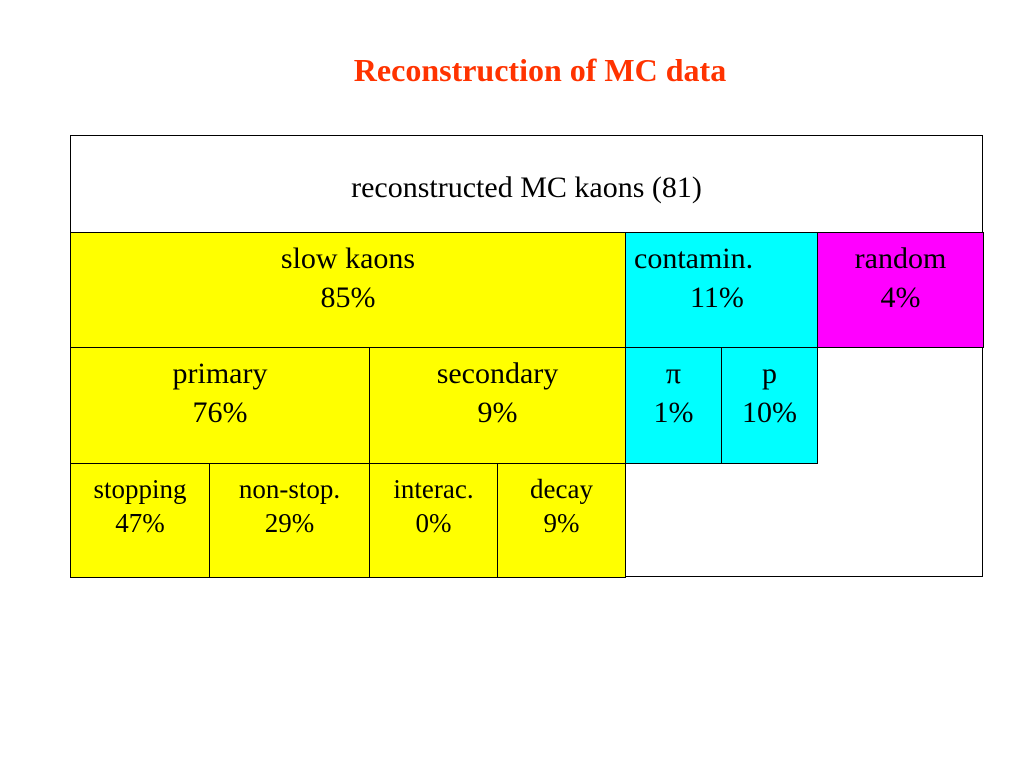  I want to click on contamin-value: 11%, so click(717, 297).